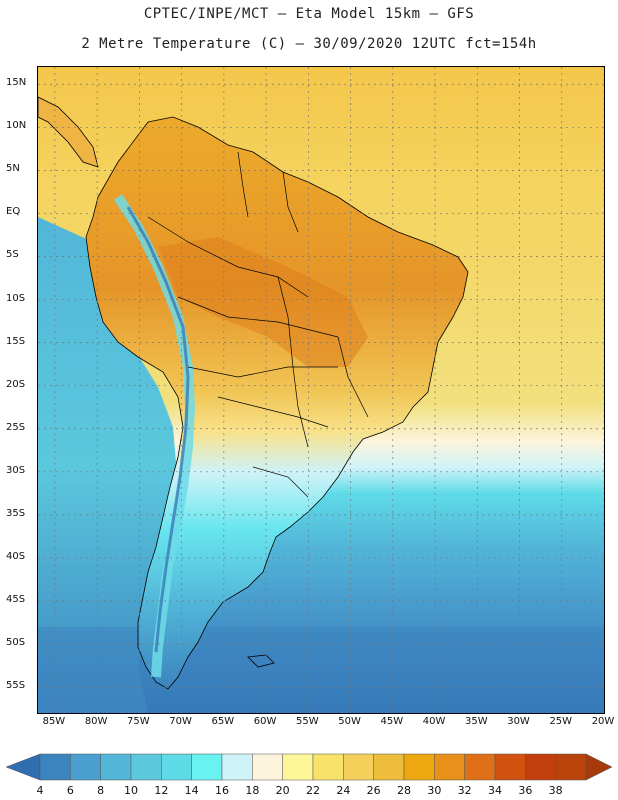  I want to click on map-title-line1: CPTEC/INPE/MCT — Eta Model 15km — GFS, so click(309, 14).